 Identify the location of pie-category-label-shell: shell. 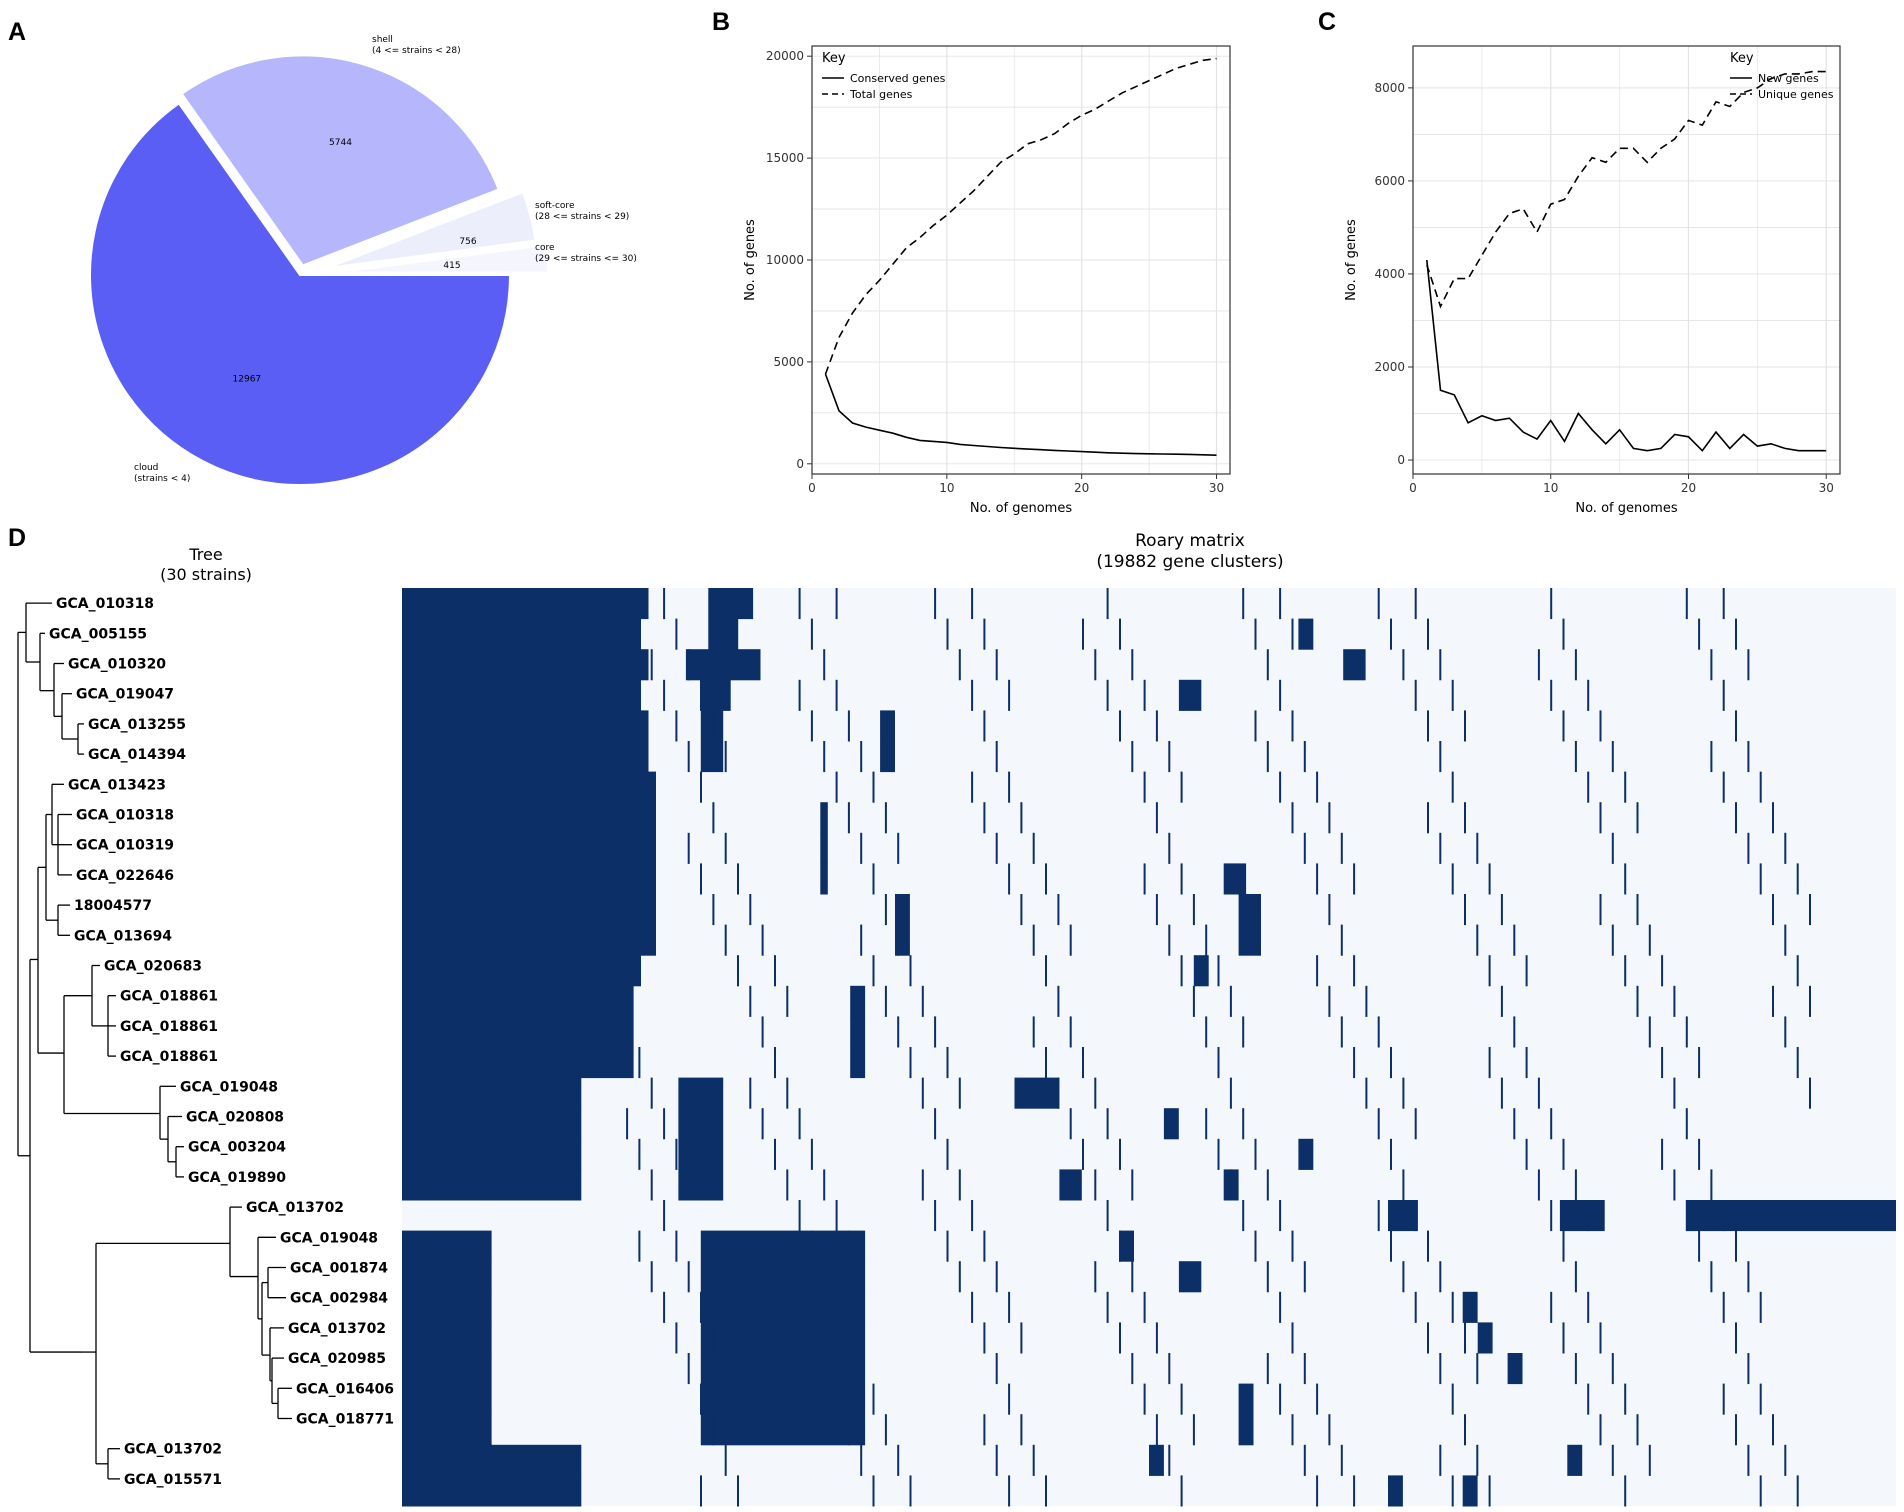
(382, 40).